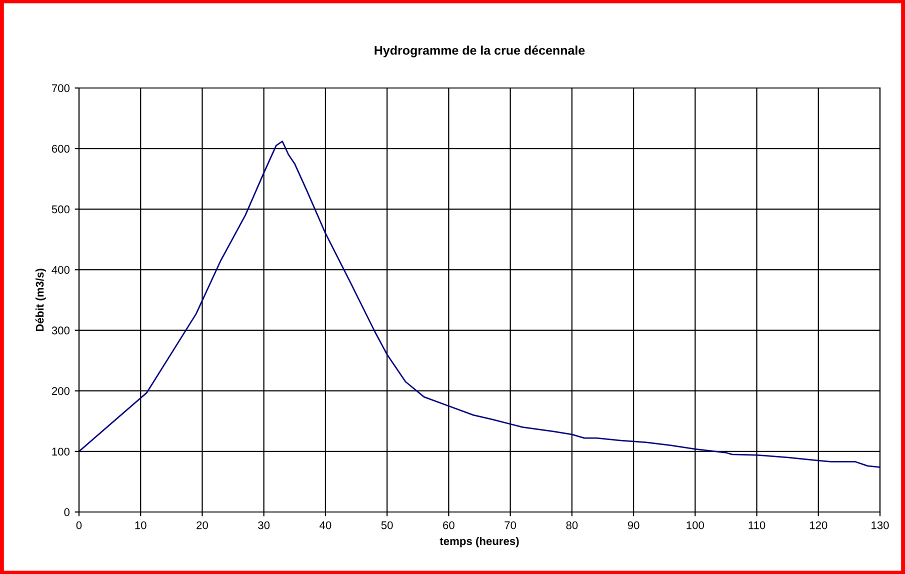 This screenshot has width=905, height=574. I want to click on y-tick-label: 0, so click(67, 512).